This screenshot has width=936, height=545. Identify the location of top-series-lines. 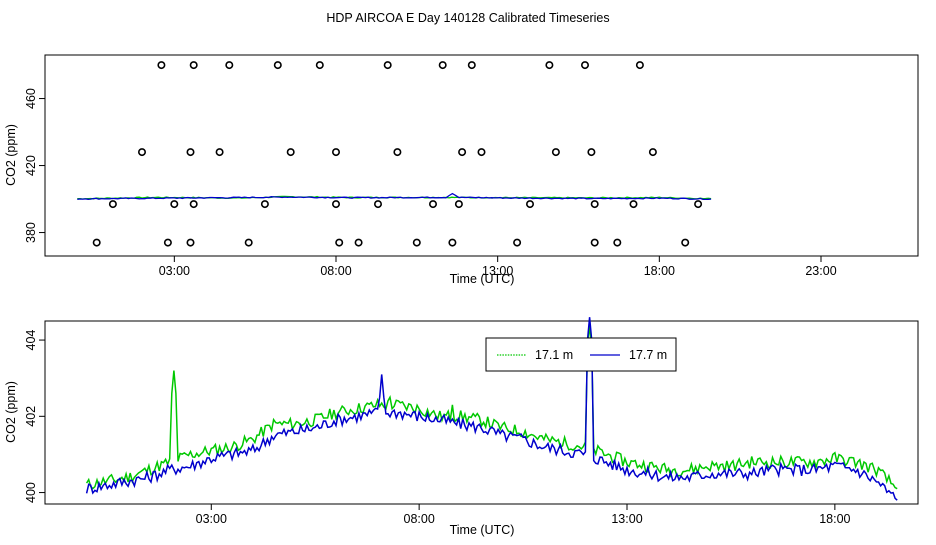
(394, 196).